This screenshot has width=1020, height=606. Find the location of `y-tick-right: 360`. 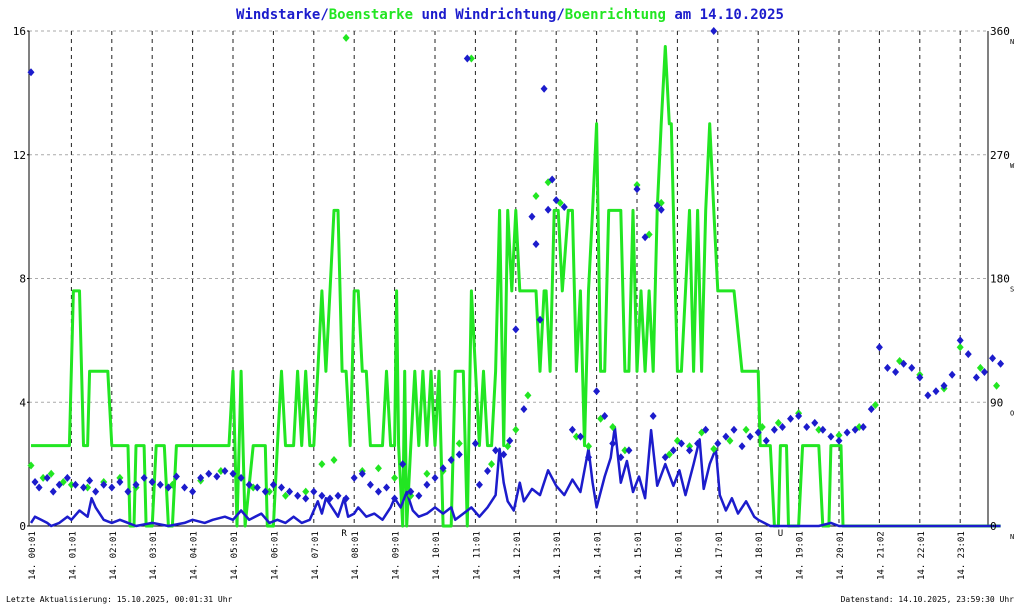

y-tick-right: 360 is located at coordinates (1000, 31).